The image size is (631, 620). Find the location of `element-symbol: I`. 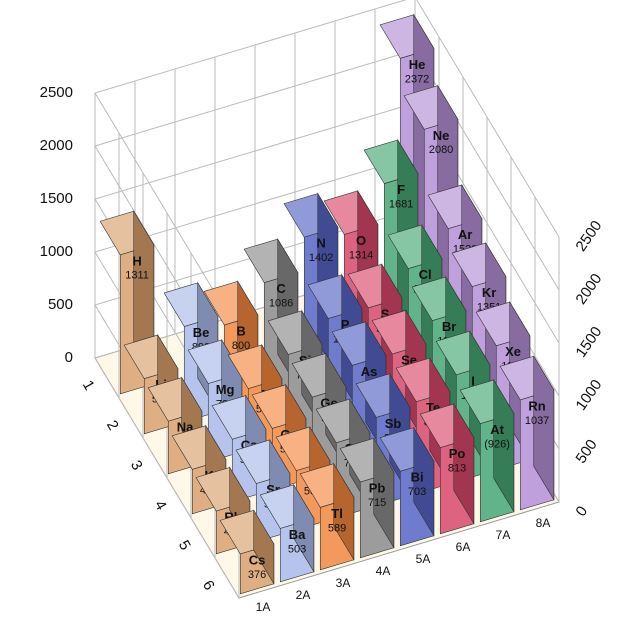

element-symbol: I is located at coordinates (473, 380).